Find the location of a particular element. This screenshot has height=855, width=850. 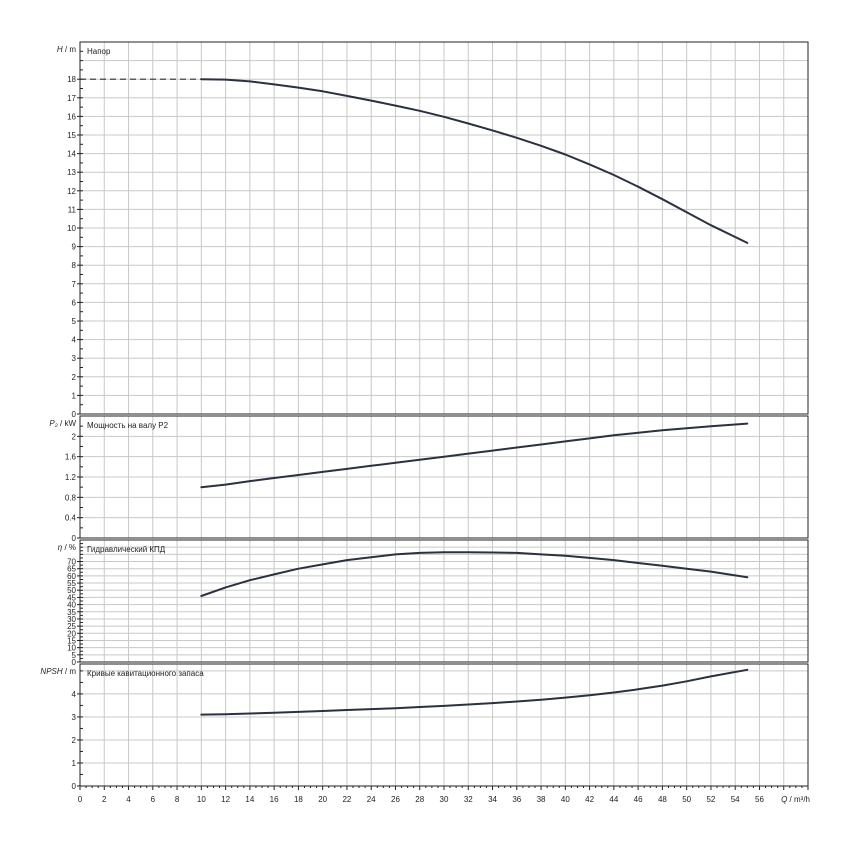

x-tick-label: 26 is located at coordinates (395, 799).